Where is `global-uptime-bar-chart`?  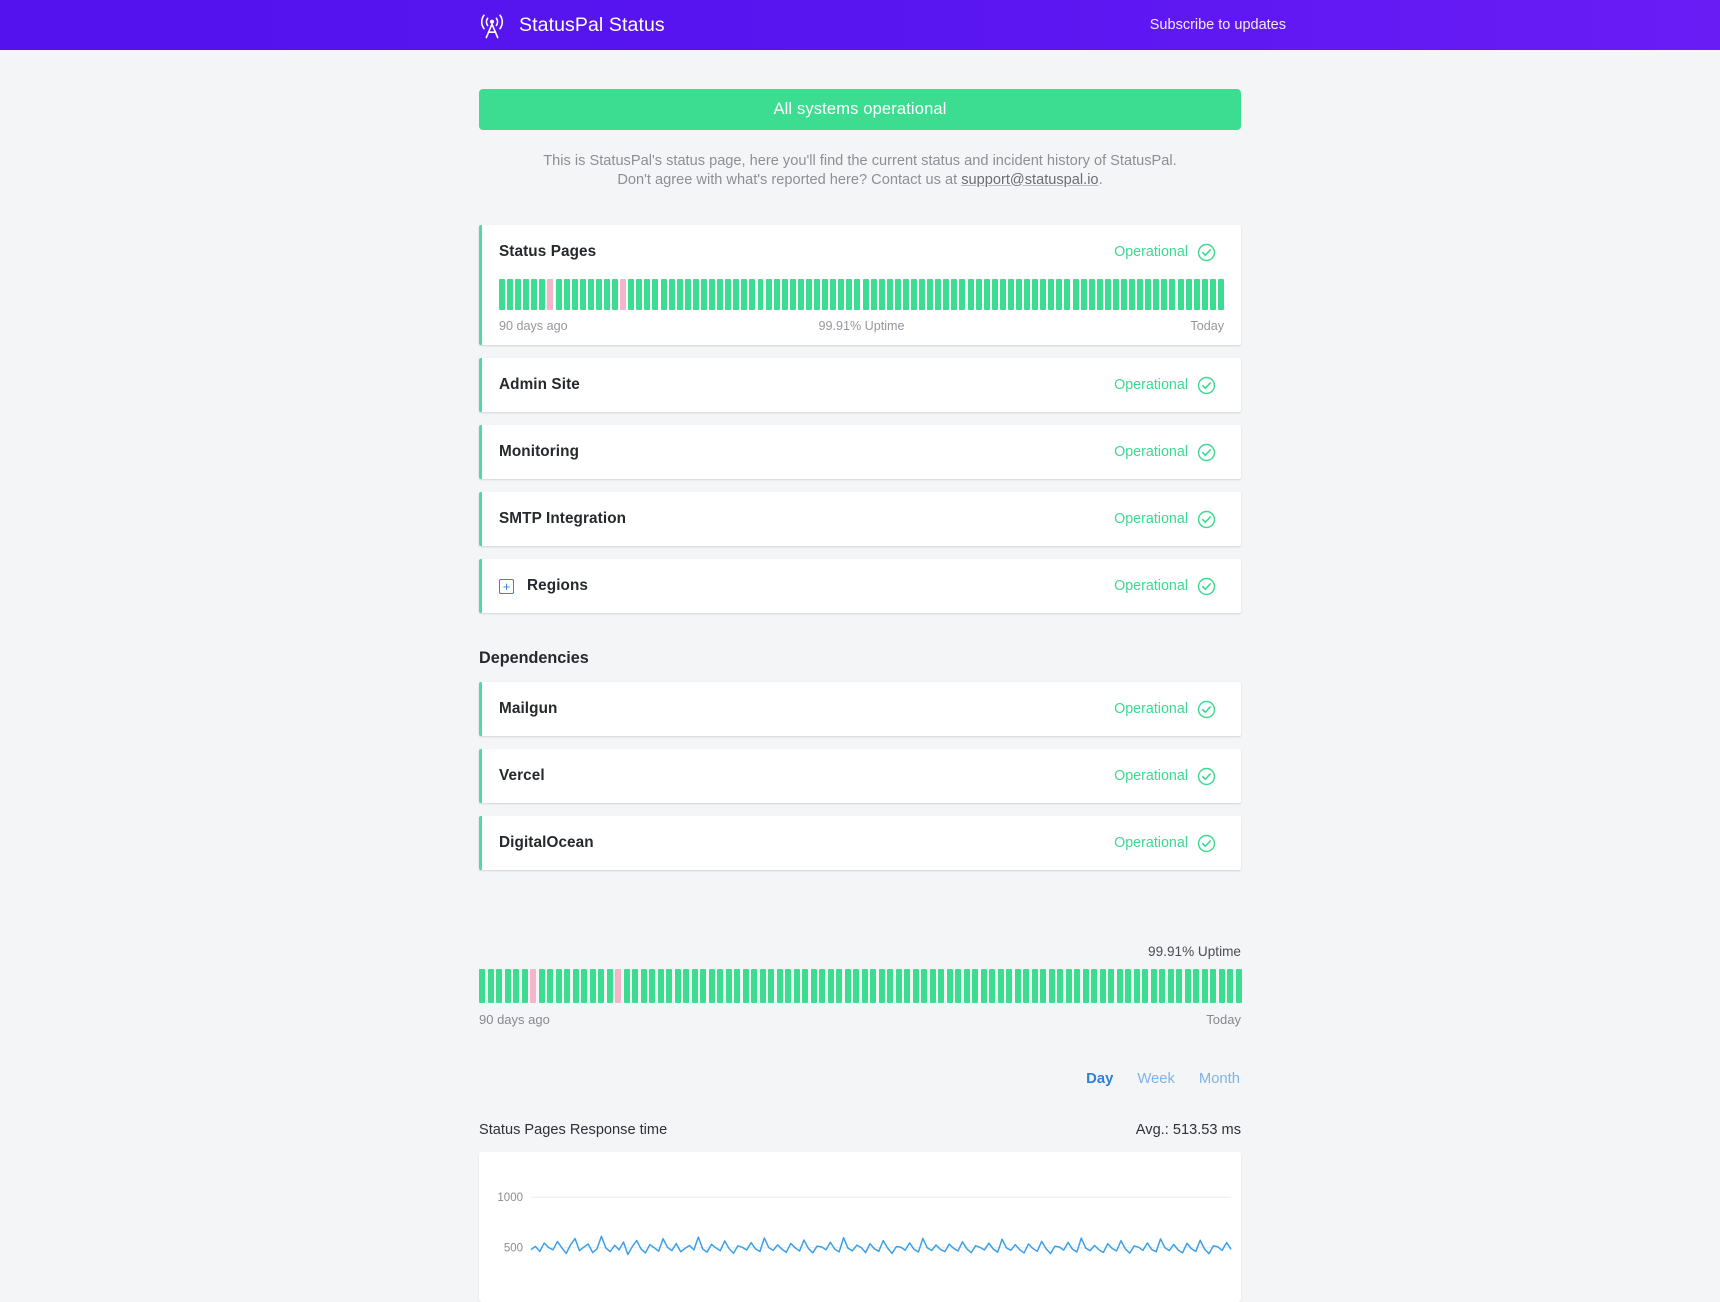 global-uptime-bar-chart is located at coordinates (860, 986).